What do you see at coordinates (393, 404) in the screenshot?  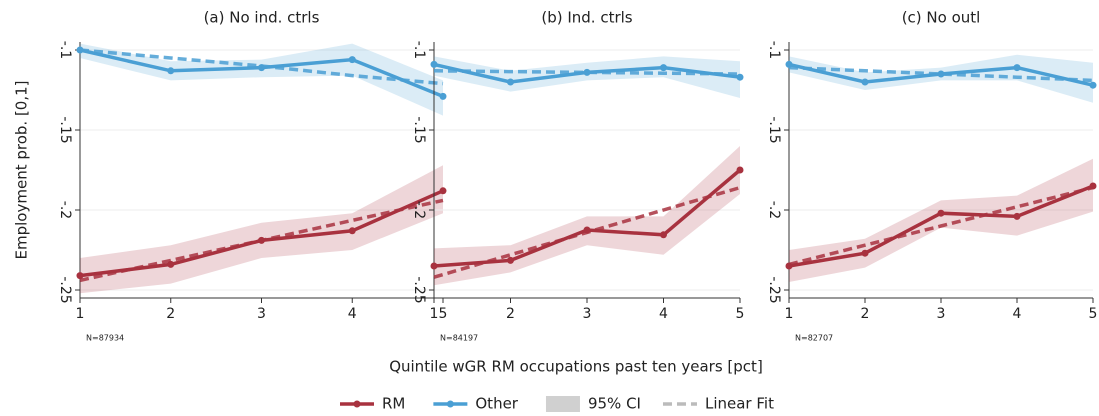 I see `legend-label: RM` at bounding box center [393, 404].